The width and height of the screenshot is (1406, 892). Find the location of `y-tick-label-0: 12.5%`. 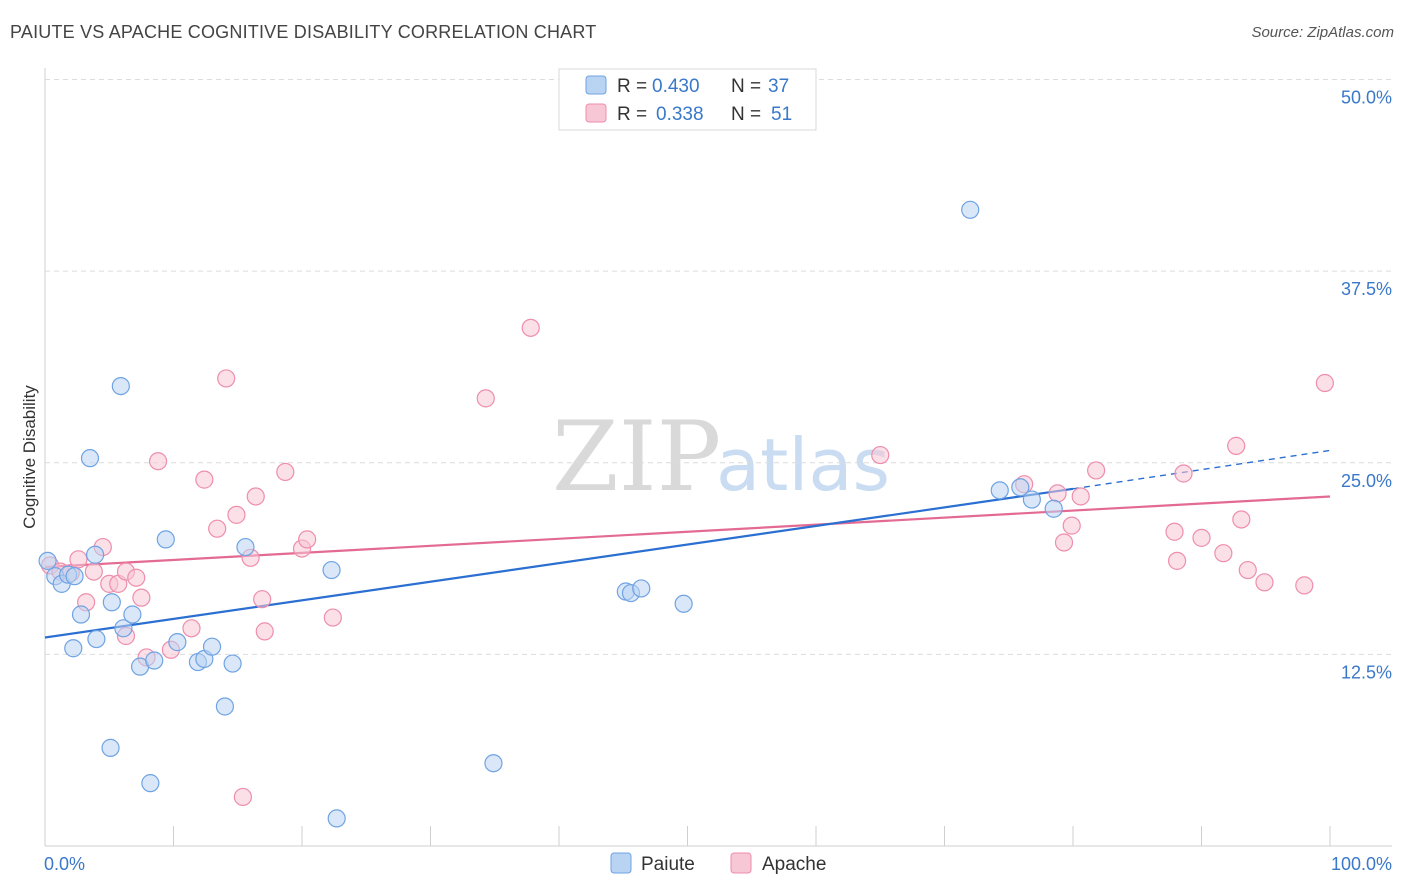

y-tick-label-0: 12.5% is located at coordinates (1366, 672).